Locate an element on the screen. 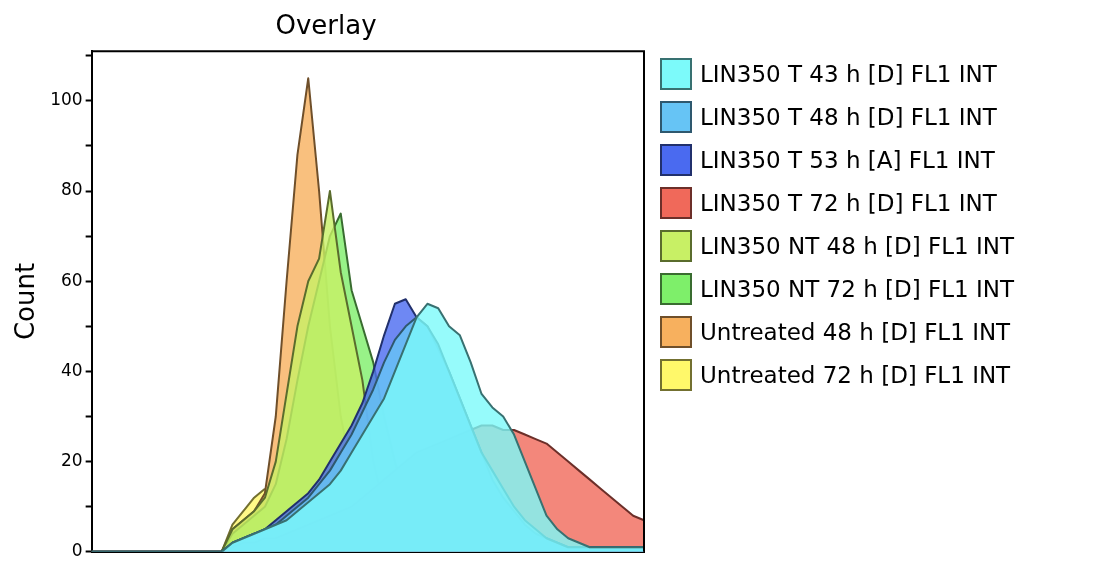 This screenshot has height=573, width=1104. legend-label: LIN350 T 48 h [D] FL1 INT is located at coordinates (848, 117).